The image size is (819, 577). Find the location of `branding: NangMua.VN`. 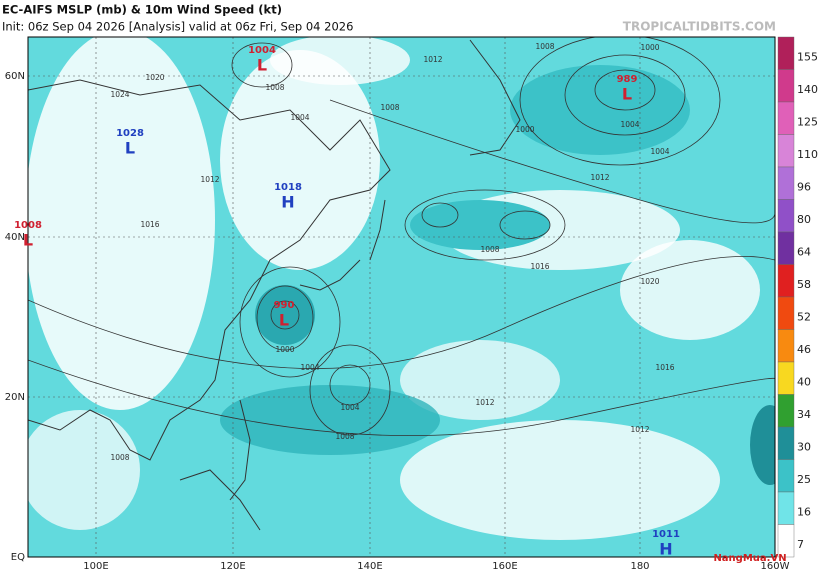

branding: NangMua.VN is located at coordinates (749, 558).